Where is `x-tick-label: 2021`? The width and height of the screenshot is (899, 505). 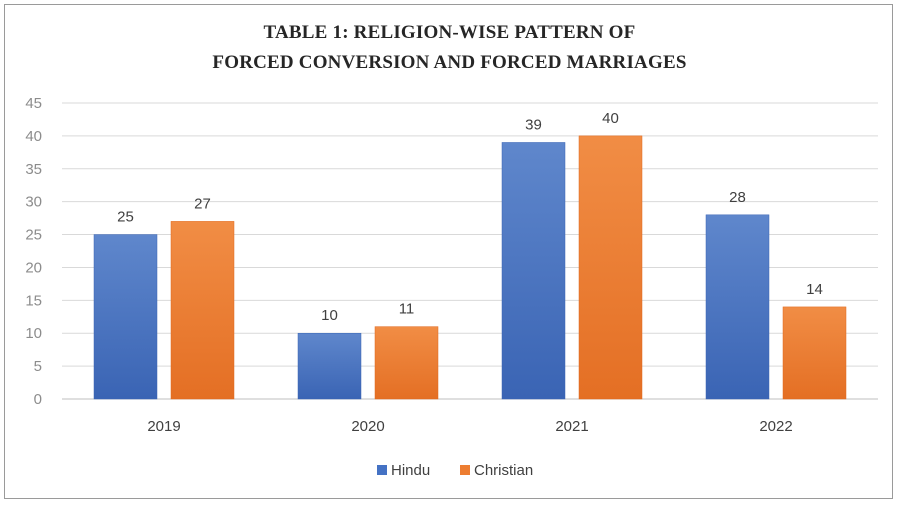
x-tick-label: 2021 is located at coordinates (571, 426).